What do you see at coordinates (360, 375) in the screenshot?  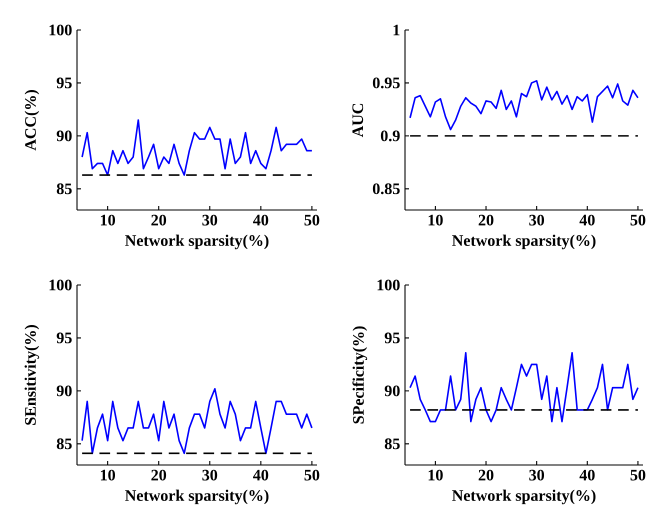 I see `y-axis-title: SPecificity(%)` at bounding box center [360, 375].